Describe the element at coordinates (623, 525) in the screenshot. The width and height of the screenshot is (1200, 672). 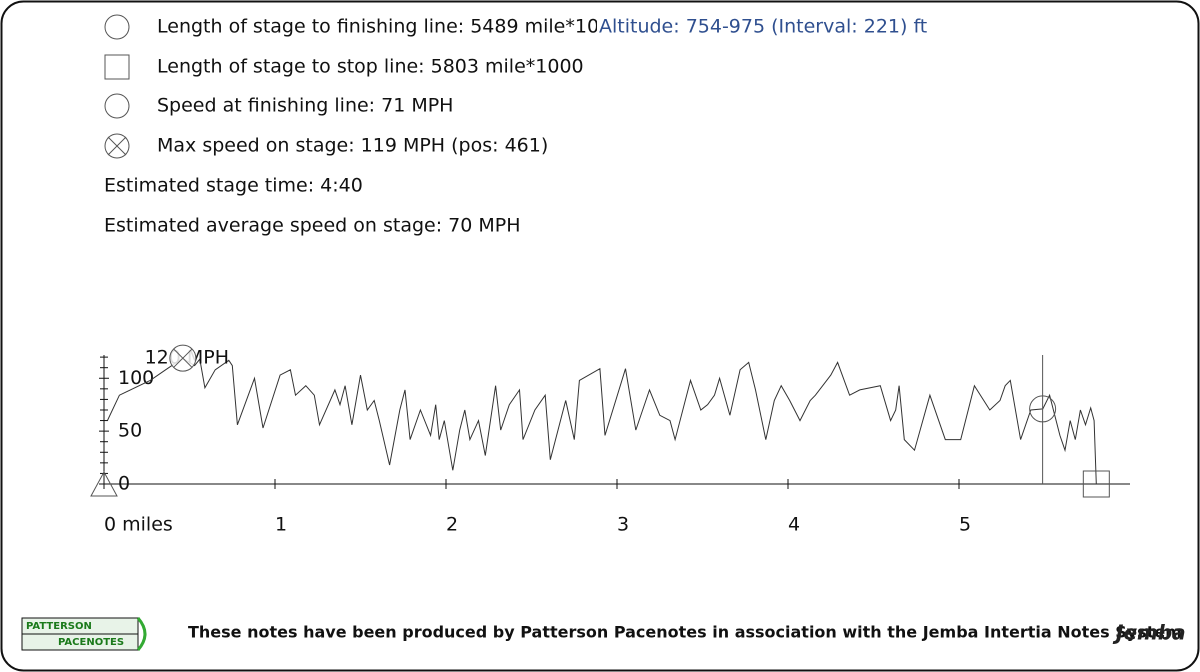
I see `x-tick-label: 3` at that location.